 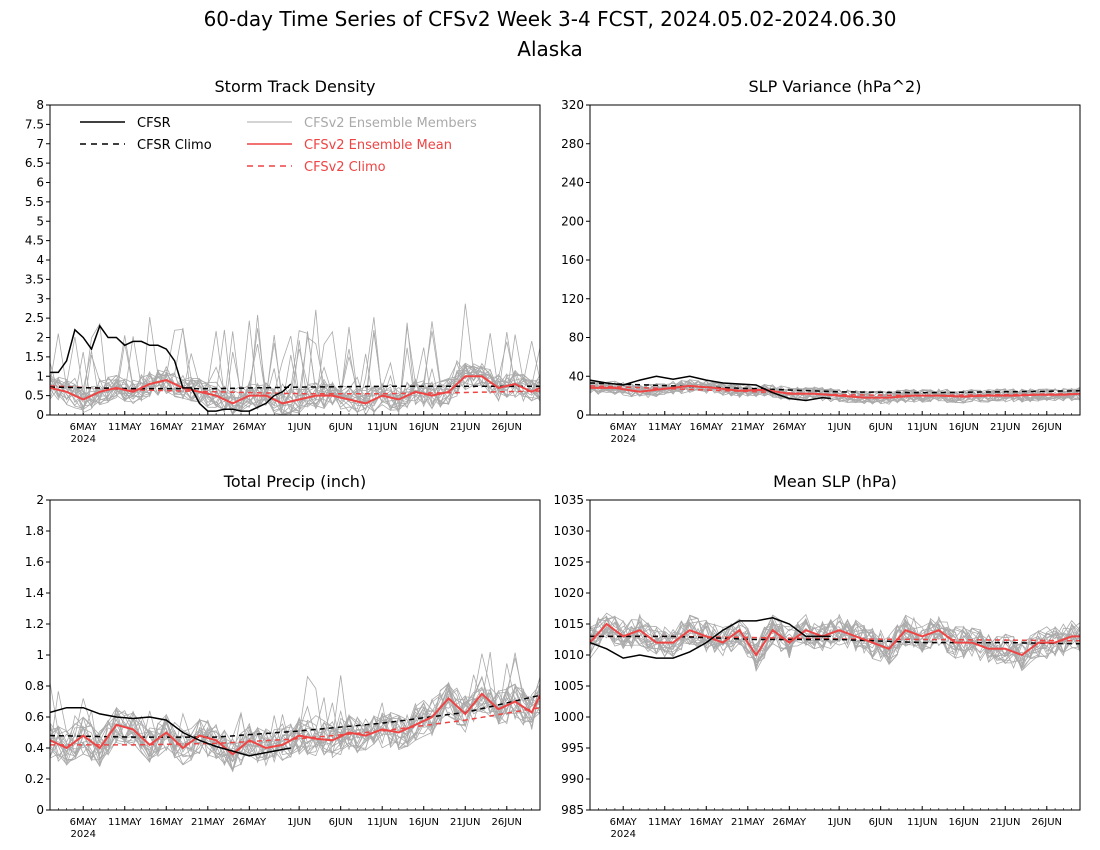 What do you see at coordinates (572, 748) in the screenshot?
I see `y-tick-label: 995` at bounding box center [572, 748].